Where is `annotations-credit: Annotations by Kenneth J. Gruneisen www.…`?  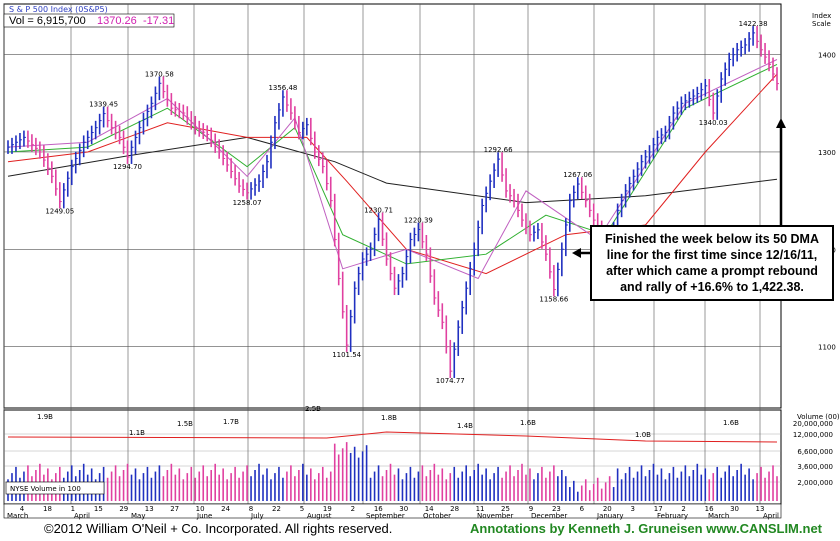
annotations-credit: Annotations by Kenneth J. Gruneisen www.… is located at coordinates (646, 528).